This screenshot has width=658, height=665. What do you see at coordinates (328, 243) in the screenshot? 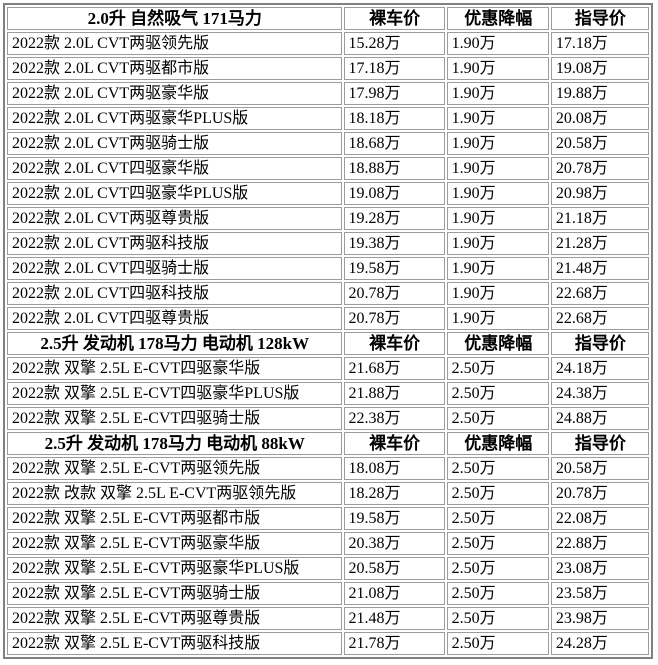
I see `table-row: 2022款 2.0L CVT两驱科技版 19.38万 1.90万 21.28万` at bounding box center [328, 243].